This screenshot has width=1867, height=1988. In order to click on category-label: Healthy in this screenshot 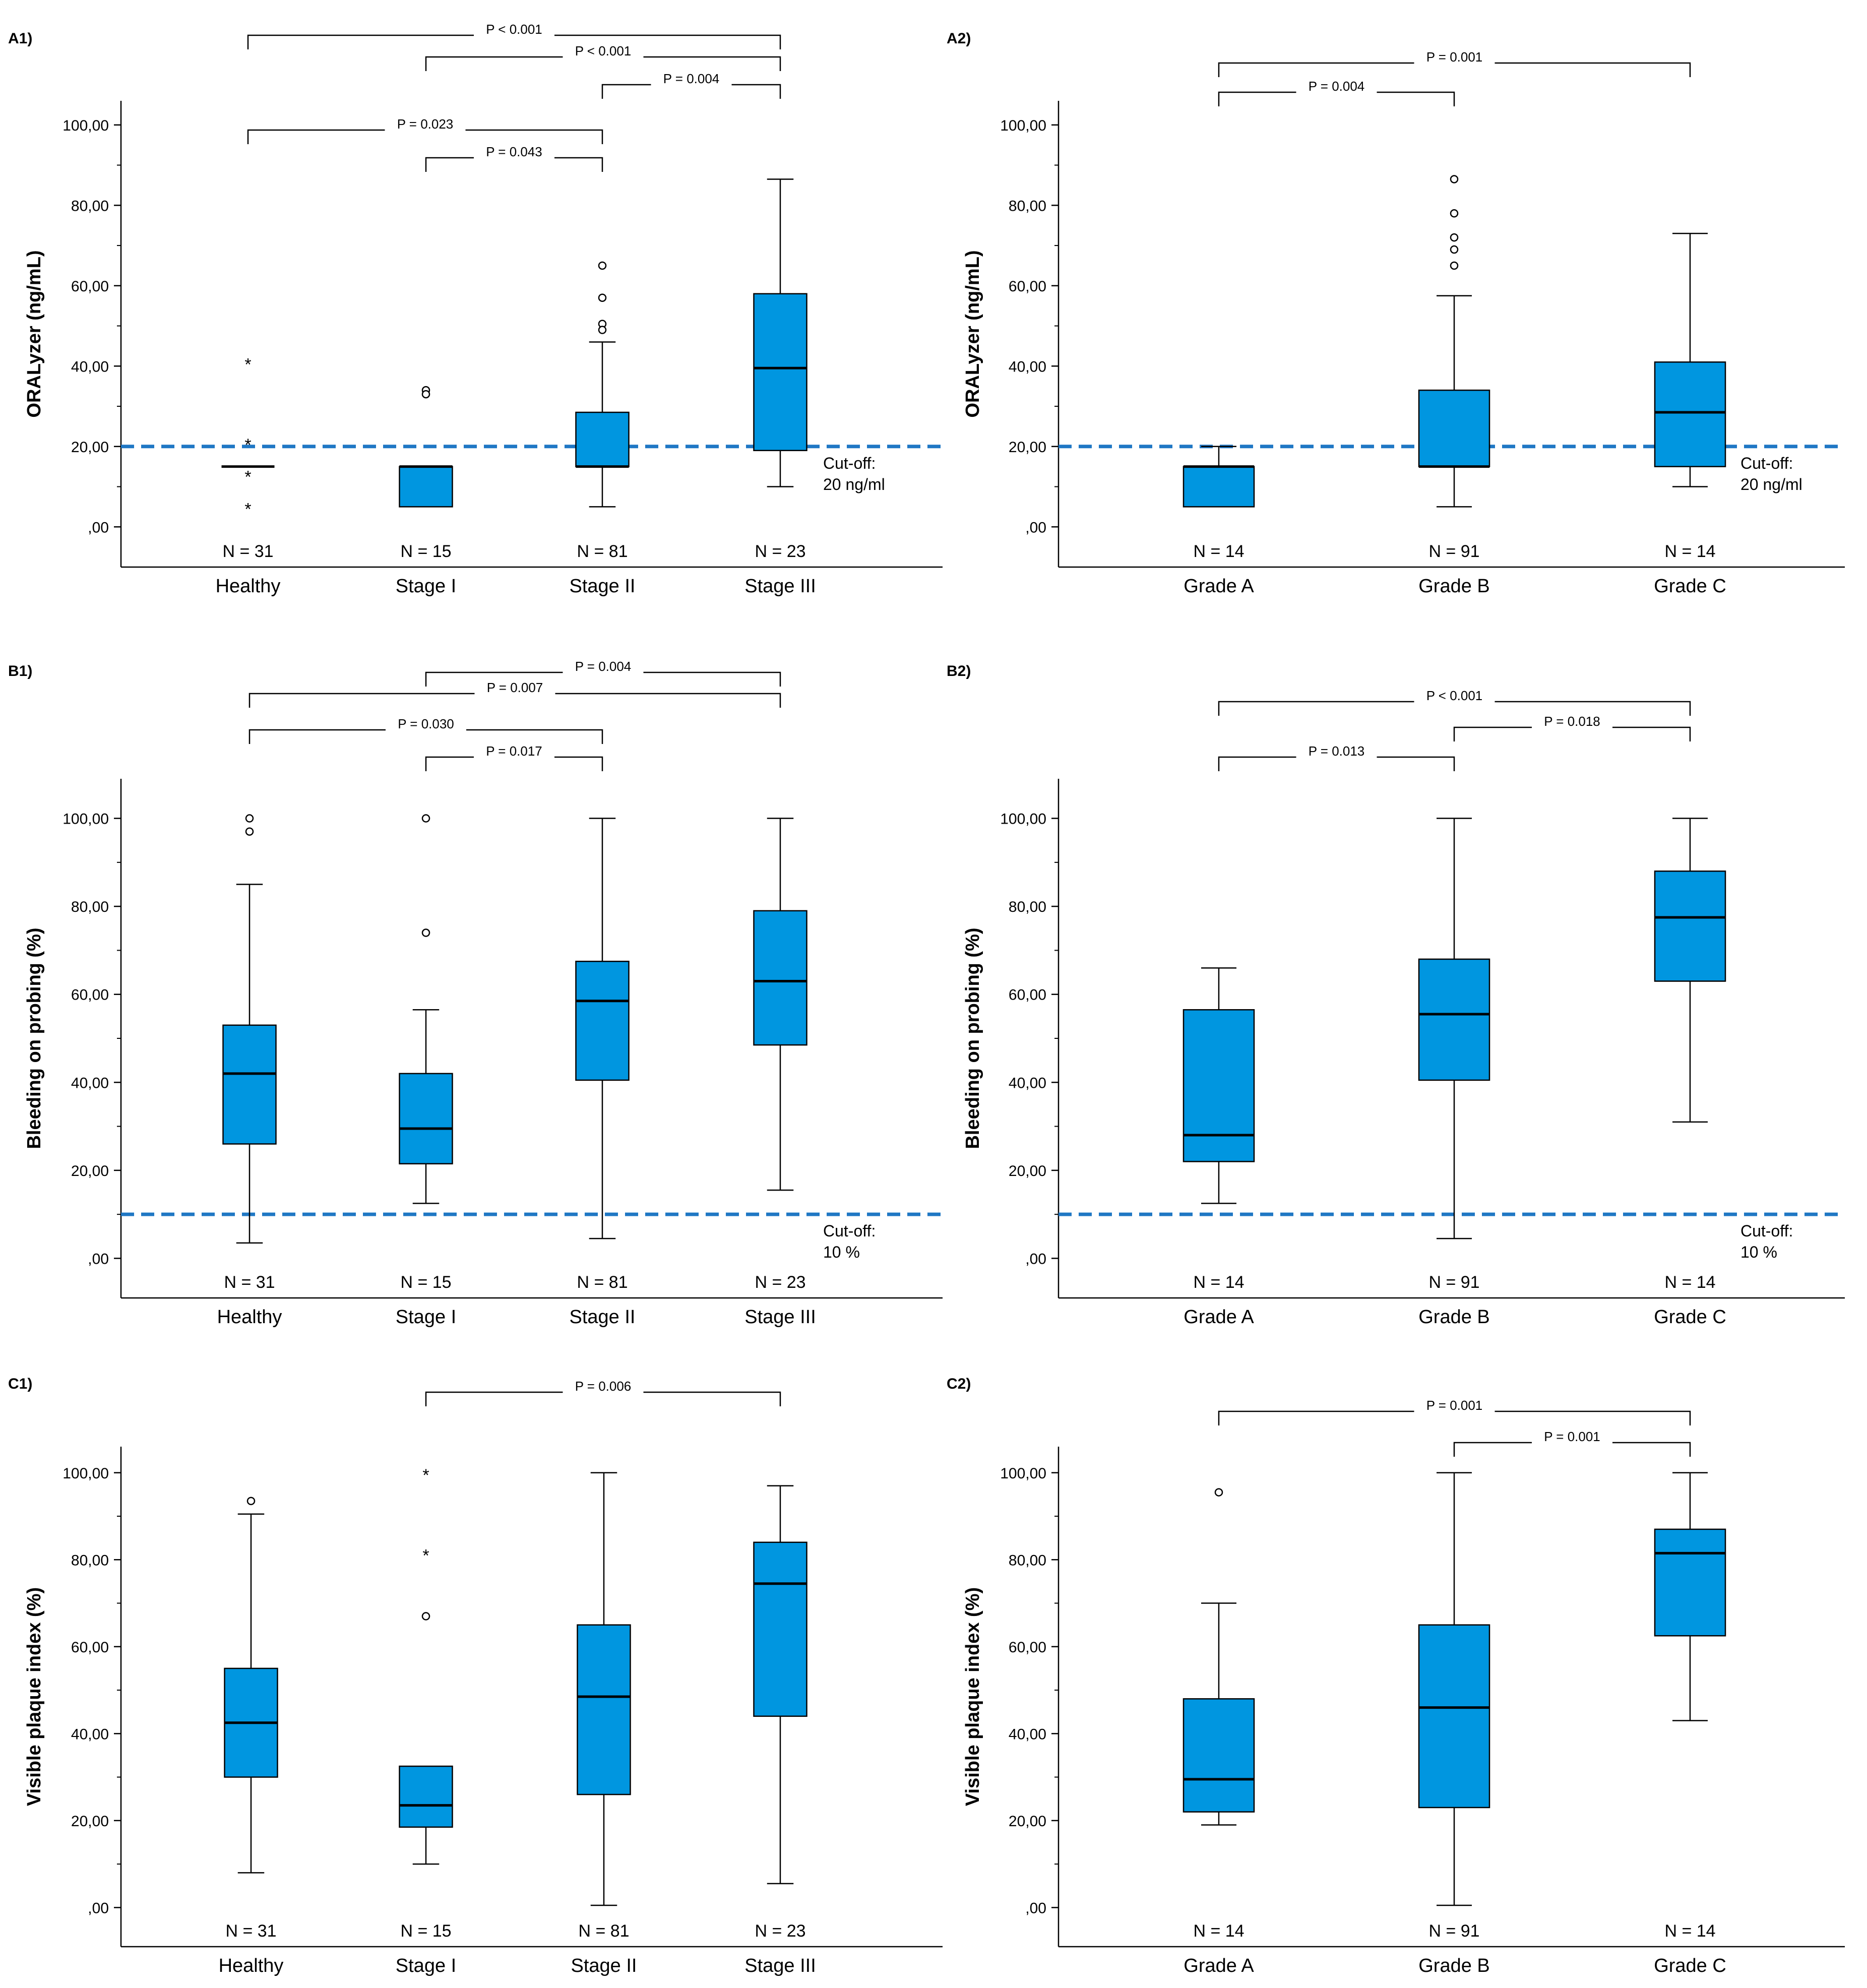, I will do `click(249, 1317)`.